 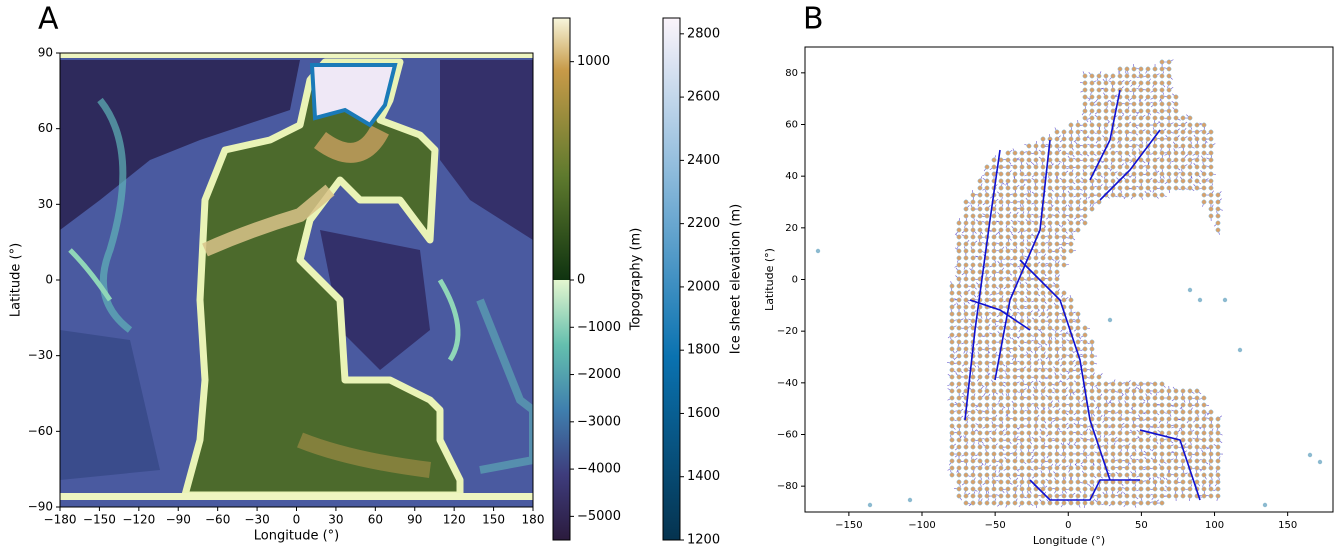 What do you see at coordinates (60, 520) in the screenshot?
I see `x-tick-label: −180` at bounding box center [60, 520].